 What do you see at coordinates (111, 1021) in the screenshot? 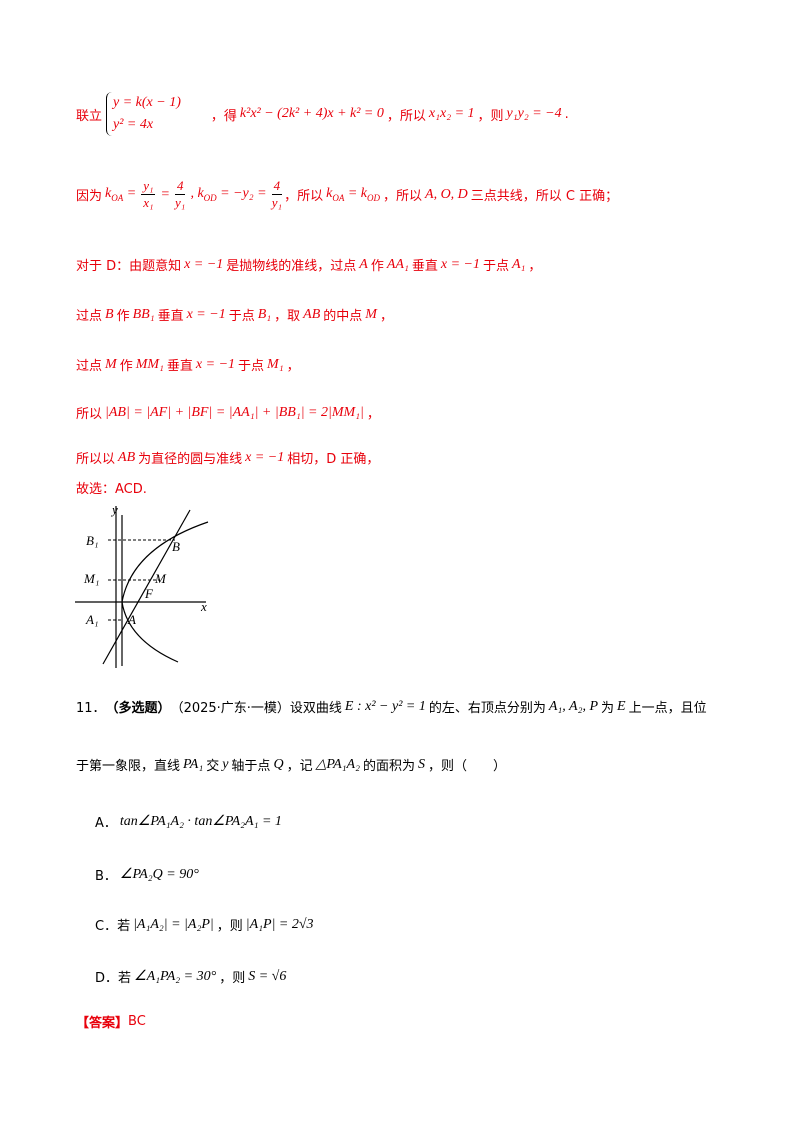
I see `answer: 【答案】 BC` at bounding box center [111, 1021].